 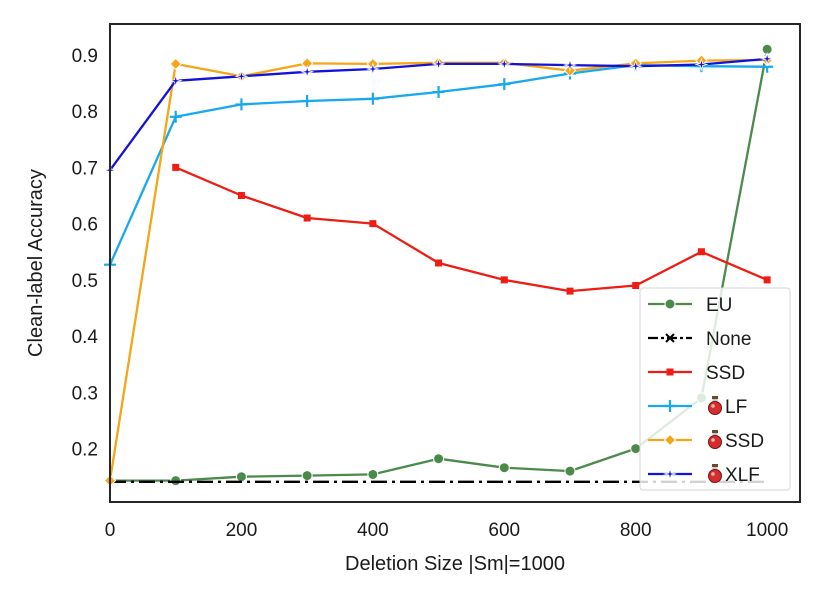 I want to click on x-tick-label: 0, so click(x=110, y=530).